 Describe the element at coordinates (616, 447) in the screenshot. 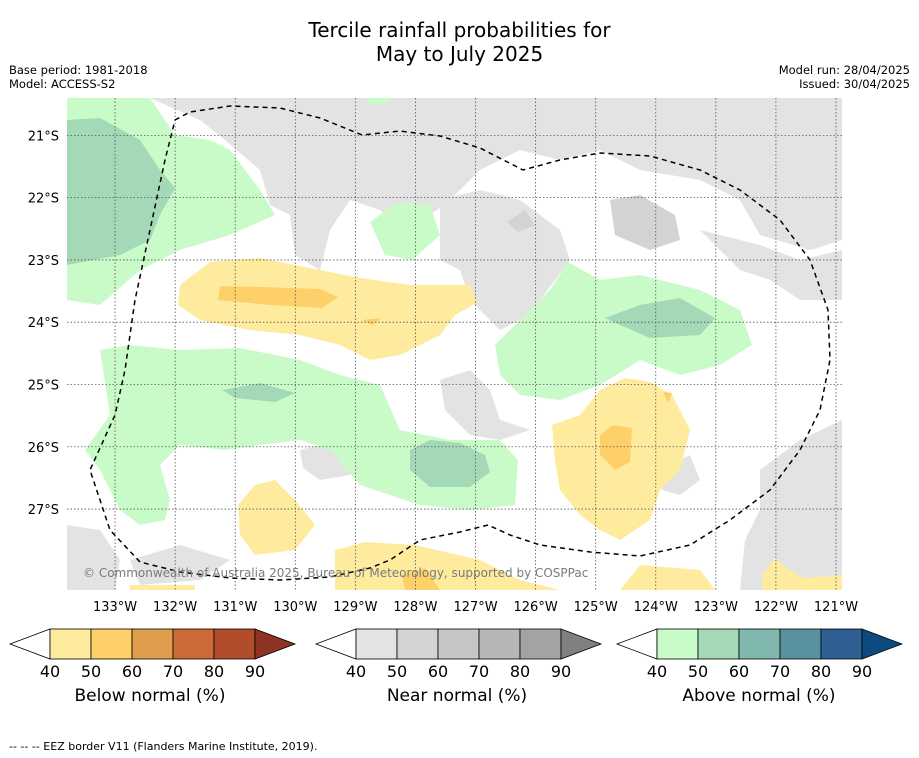

I see `below-normal-dark-southeast` at that location.